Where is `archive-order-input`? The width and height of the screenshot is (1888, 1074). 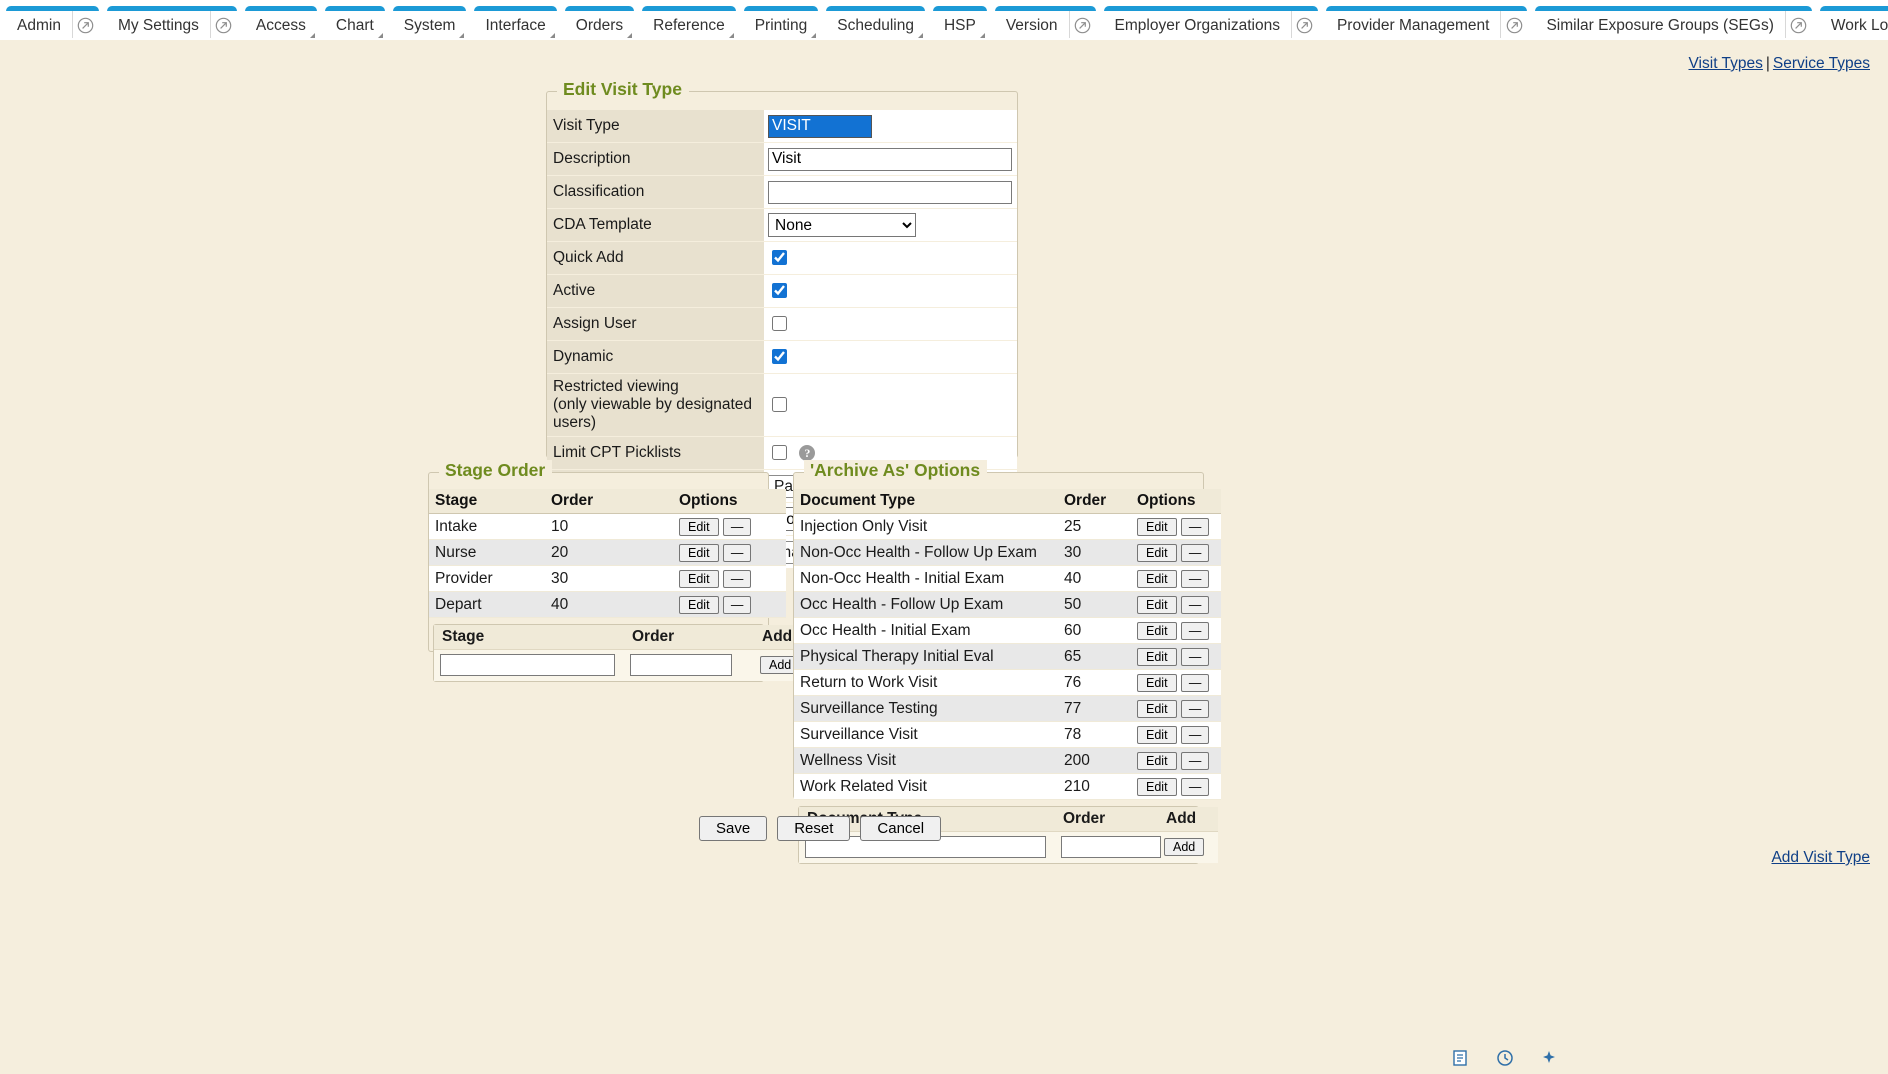 archive-order-input is located at coordinates (1111, 847).